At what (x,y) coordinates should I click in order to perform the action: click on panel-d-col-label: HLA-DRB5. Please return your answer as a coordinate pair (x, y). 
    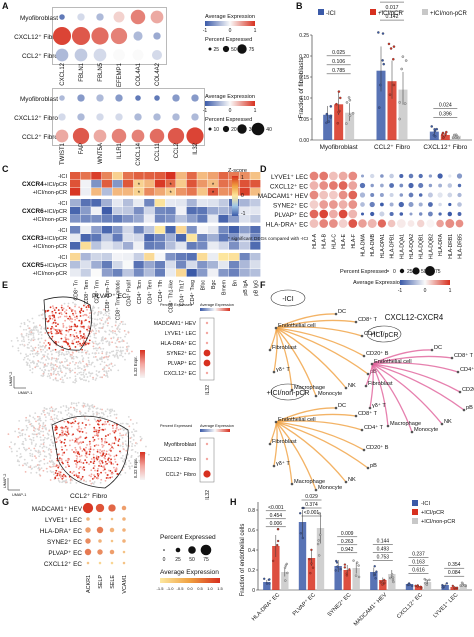
    Looking at the image, I should click on (461, 246).